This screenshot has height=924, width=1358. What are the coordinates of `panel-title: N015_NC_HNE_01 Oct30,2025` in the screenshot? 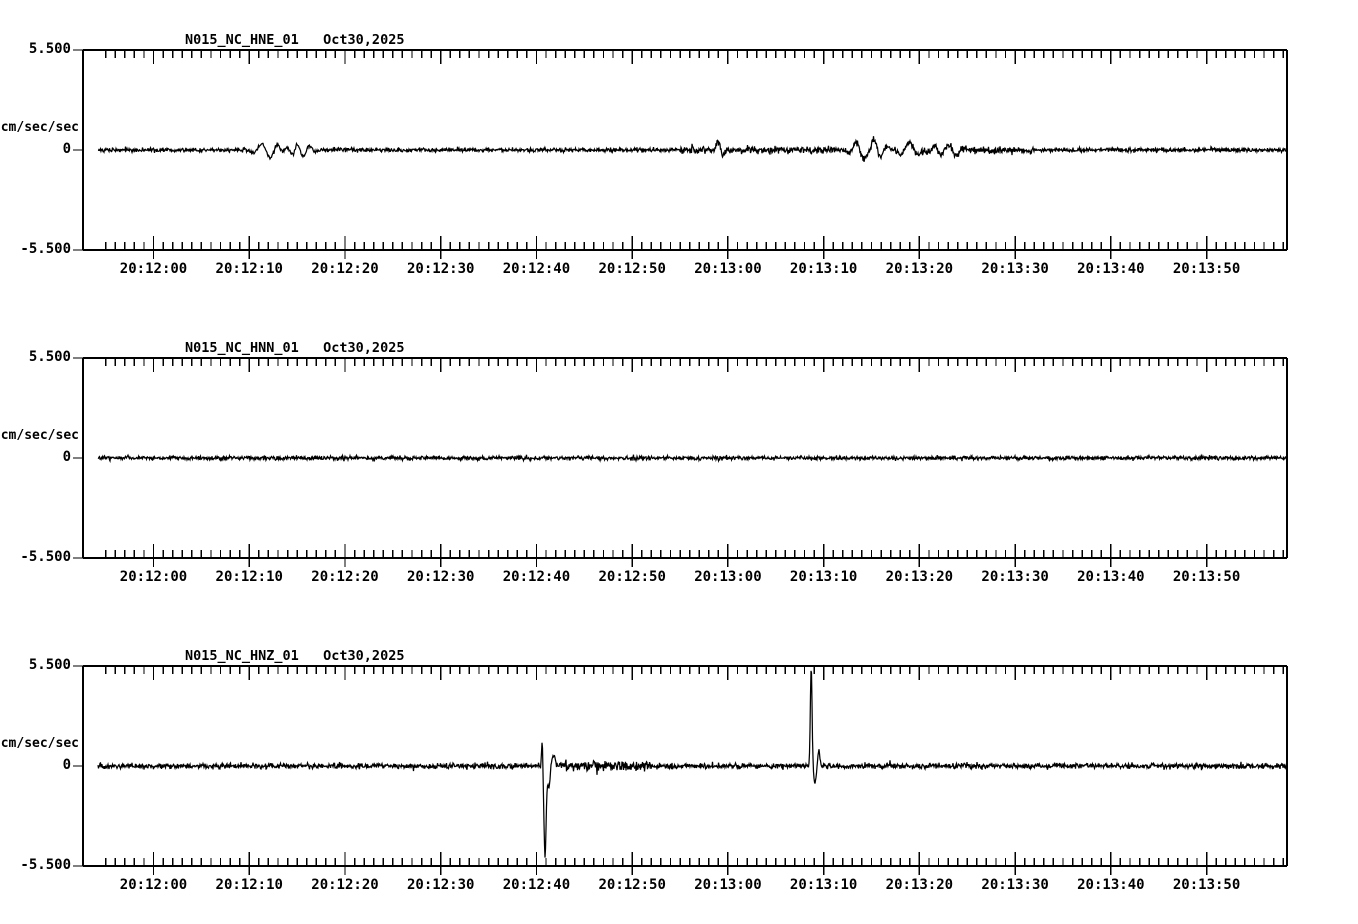 It's located at (295, 40).